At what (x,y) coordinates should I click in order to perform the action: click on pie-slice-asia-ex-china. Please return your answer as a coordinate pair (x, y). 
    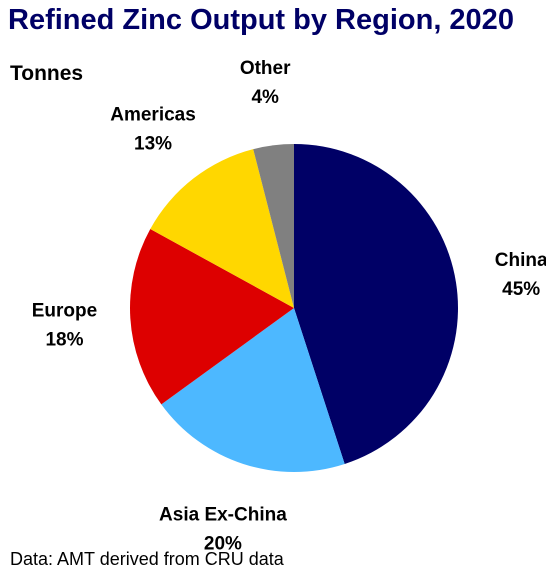
    Looking at the image, I should click on (253, 390).